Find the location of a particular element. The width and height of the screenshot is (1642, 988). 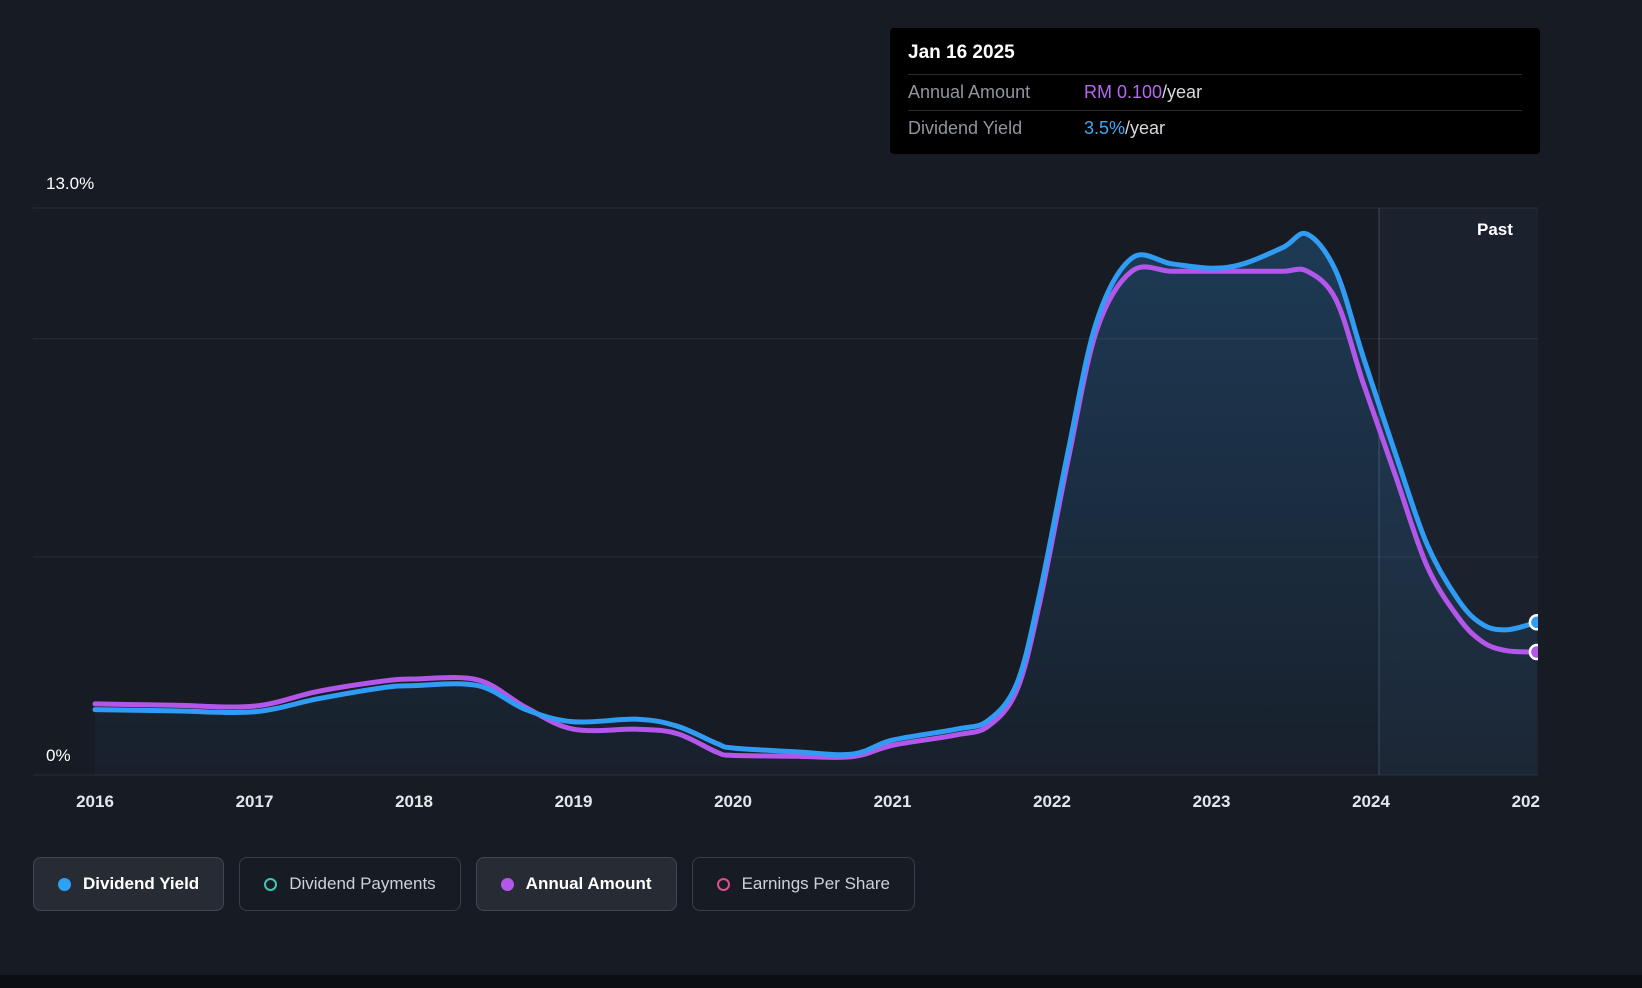

annual-amount-end-dot is located at coordinates (1533, 652).